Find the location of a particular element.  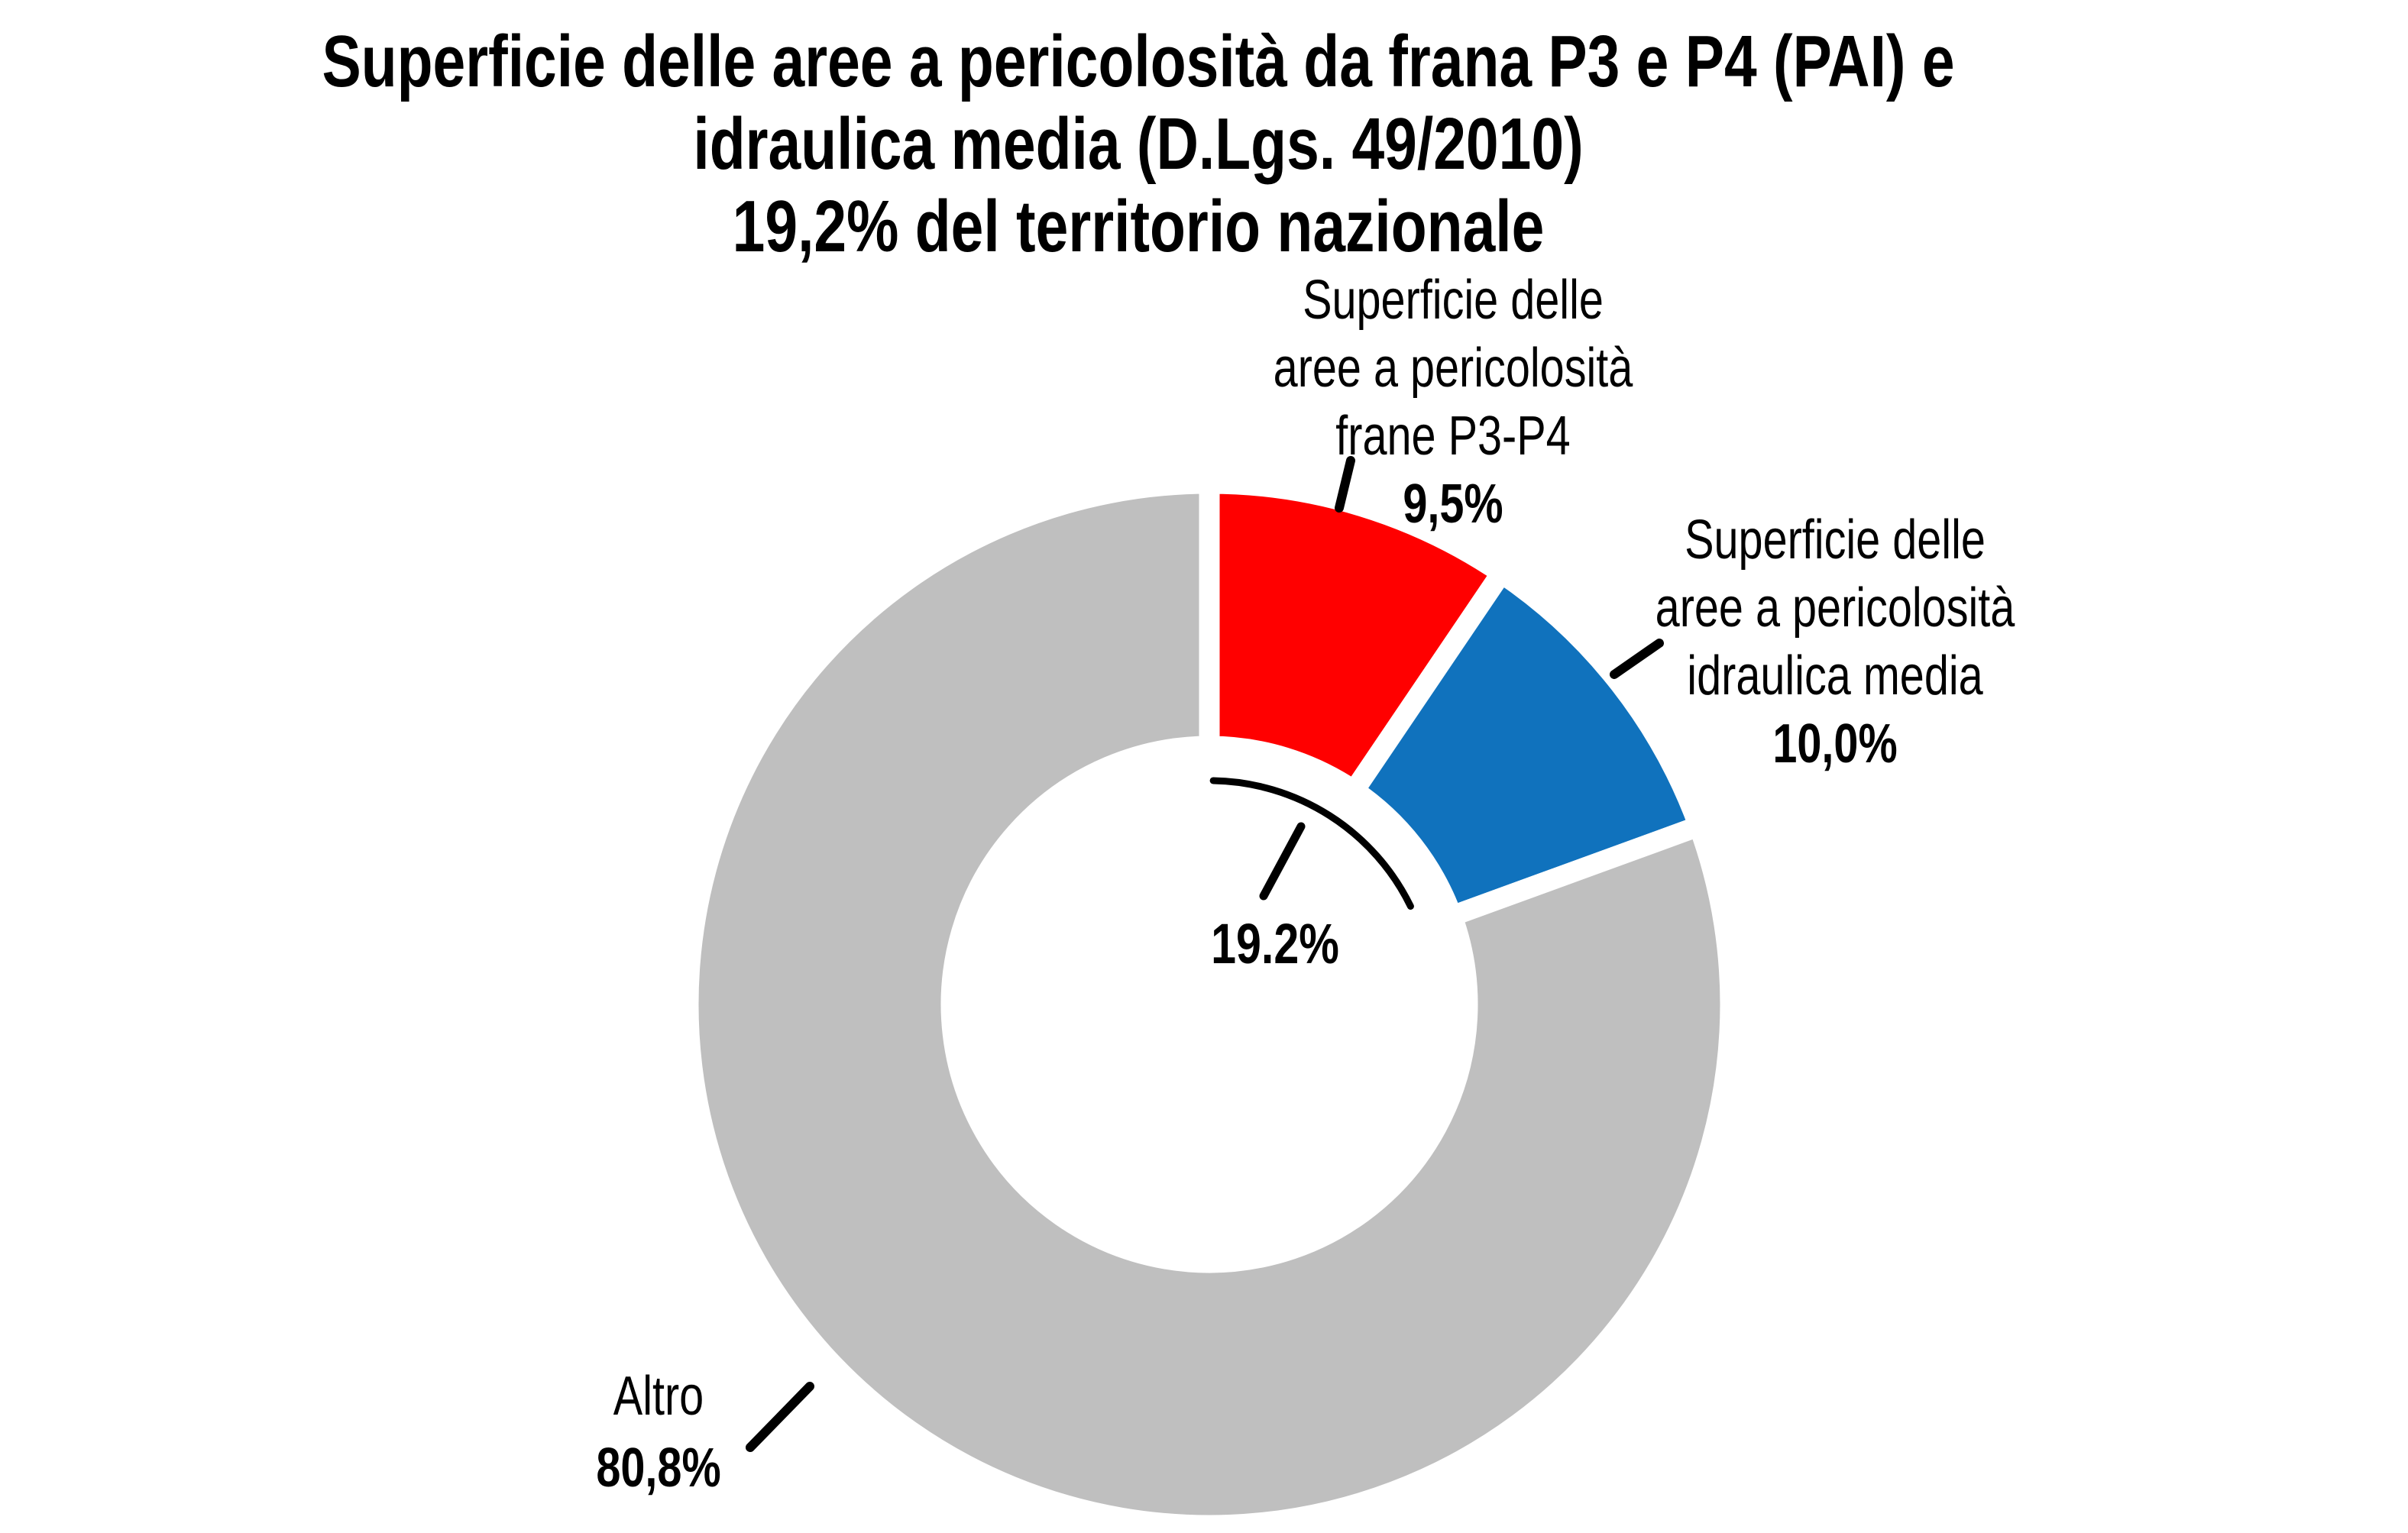

label-idraulica-value: 10,0% is located at coordinates (1835, 744).